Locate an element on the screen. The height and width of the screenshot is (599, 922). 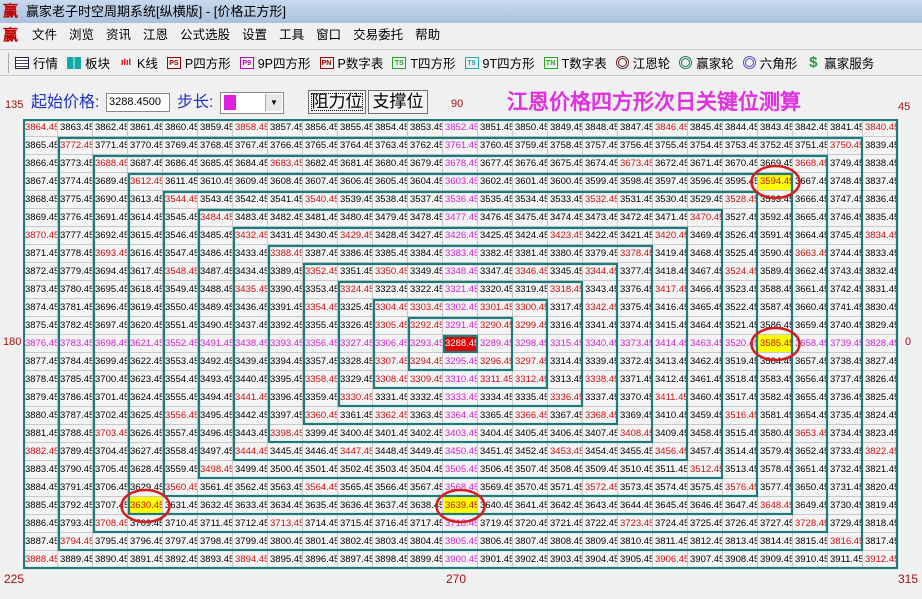
grid-cell: 3778.45 is located at coordinates (75, 254).